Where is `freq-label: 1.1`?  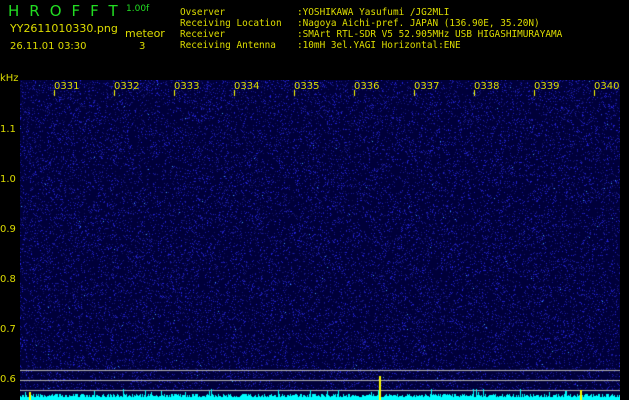 freq-label: 1.1 is located at coordinates (8, 129).